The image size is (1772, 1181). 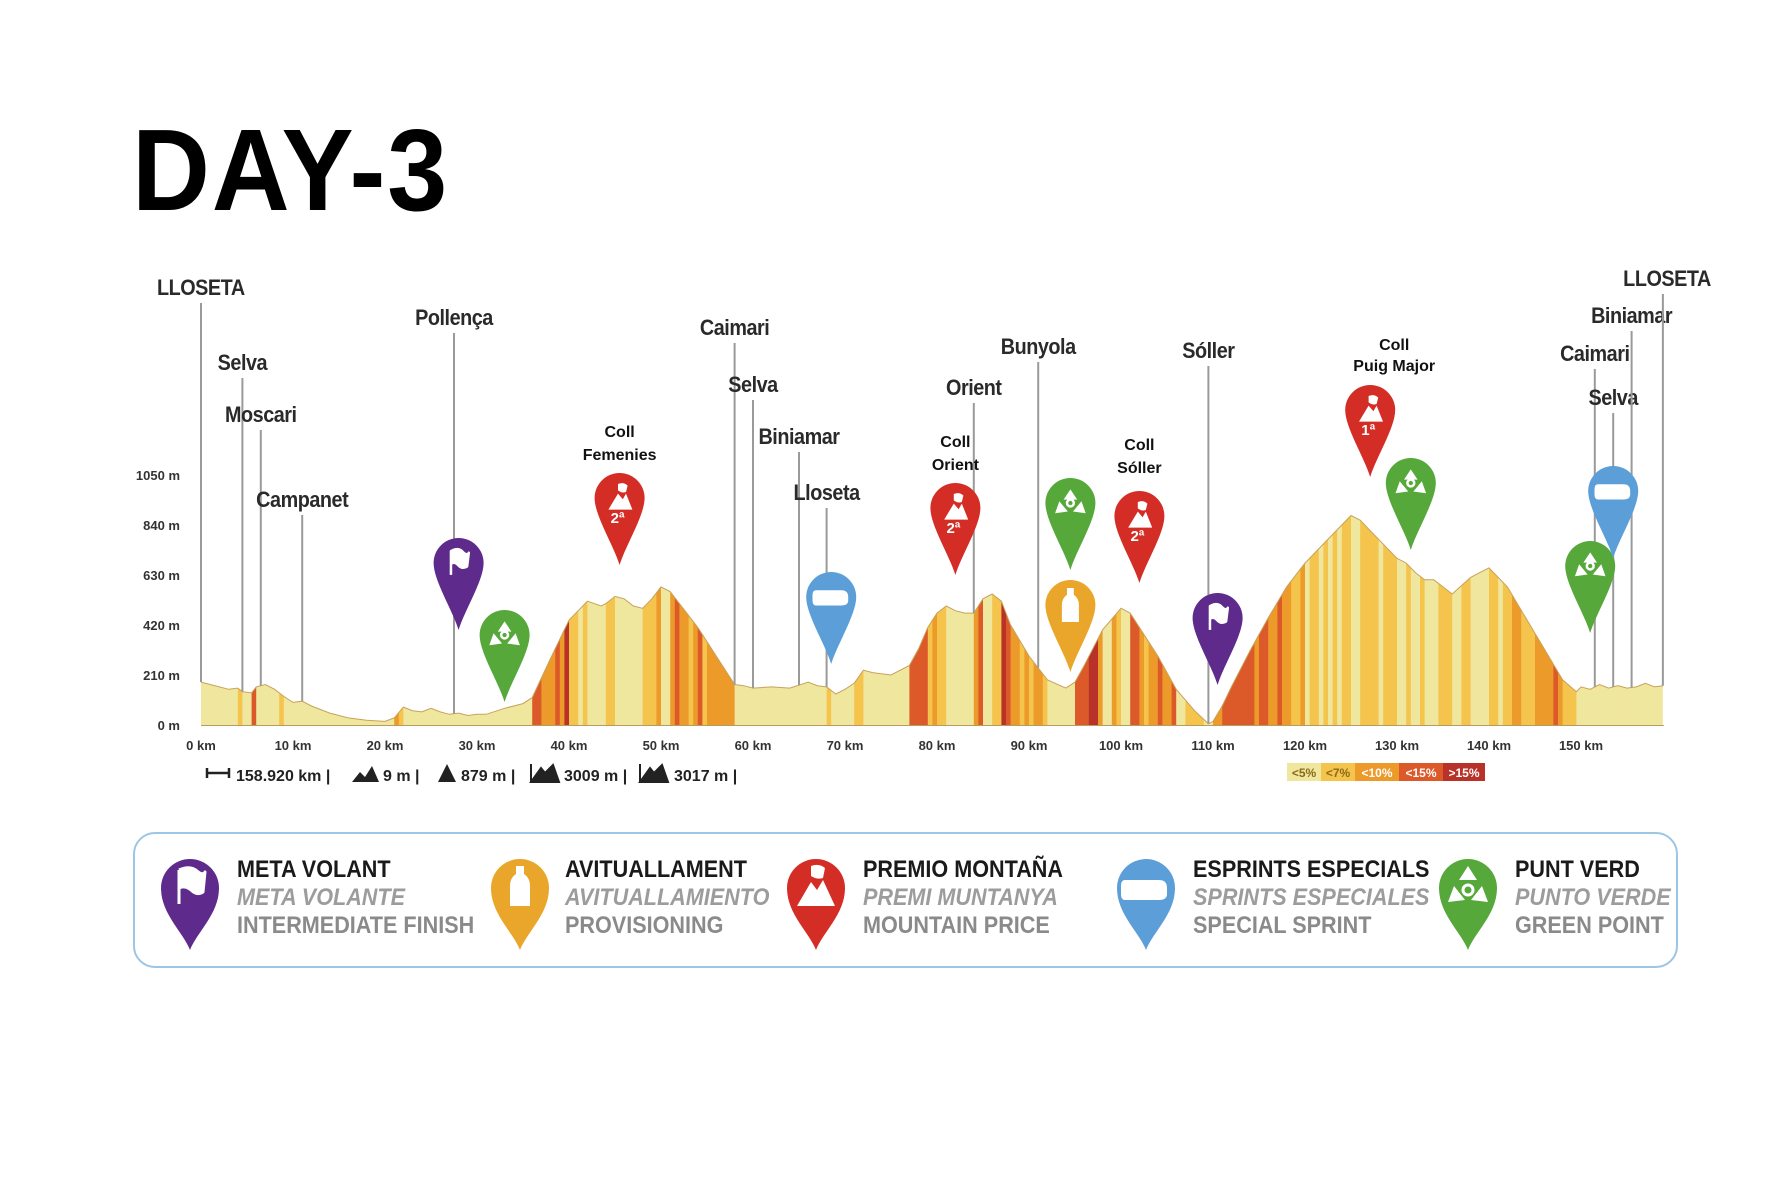 What do you see at coordinates (158, 475) in the screenshot?
I see `y-tick-label: 1050 m` at bounding box center [158, 475].